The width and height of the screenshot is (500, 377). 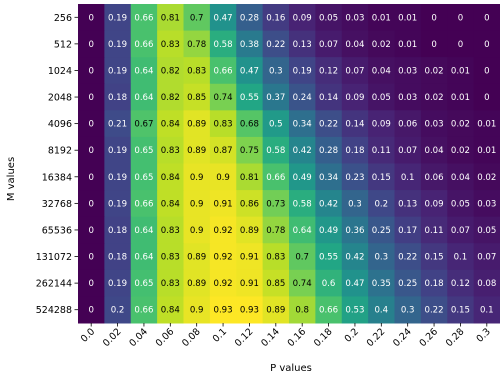 I want to click on cell-value-label: 0.7, so click(x=302, y=258).